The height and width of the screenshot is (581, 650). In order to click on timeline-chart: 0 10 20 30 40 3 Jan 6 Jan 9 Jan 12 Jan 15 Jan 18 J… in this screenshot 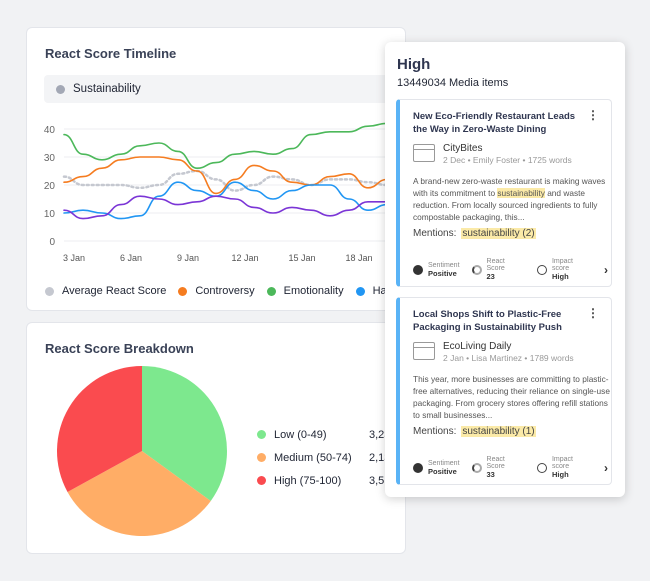, I will do `click(225, 192)`.